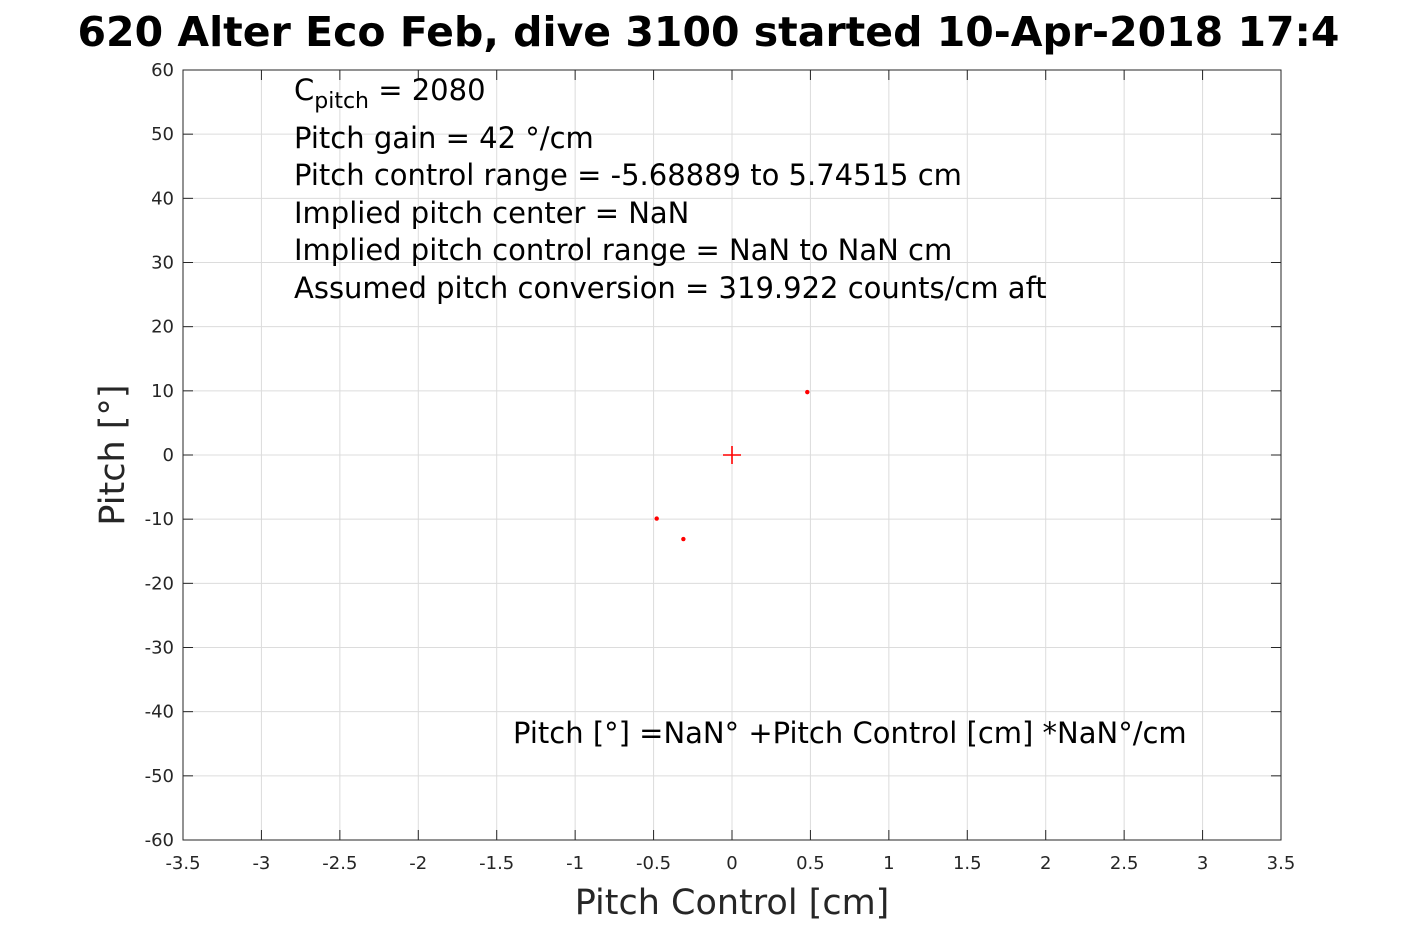 The width and height of the screenshot is (1417, 945). Describe the element at coordinates (1202, 863) in the screenshot. I see `x-tick-label: 3` at that location.